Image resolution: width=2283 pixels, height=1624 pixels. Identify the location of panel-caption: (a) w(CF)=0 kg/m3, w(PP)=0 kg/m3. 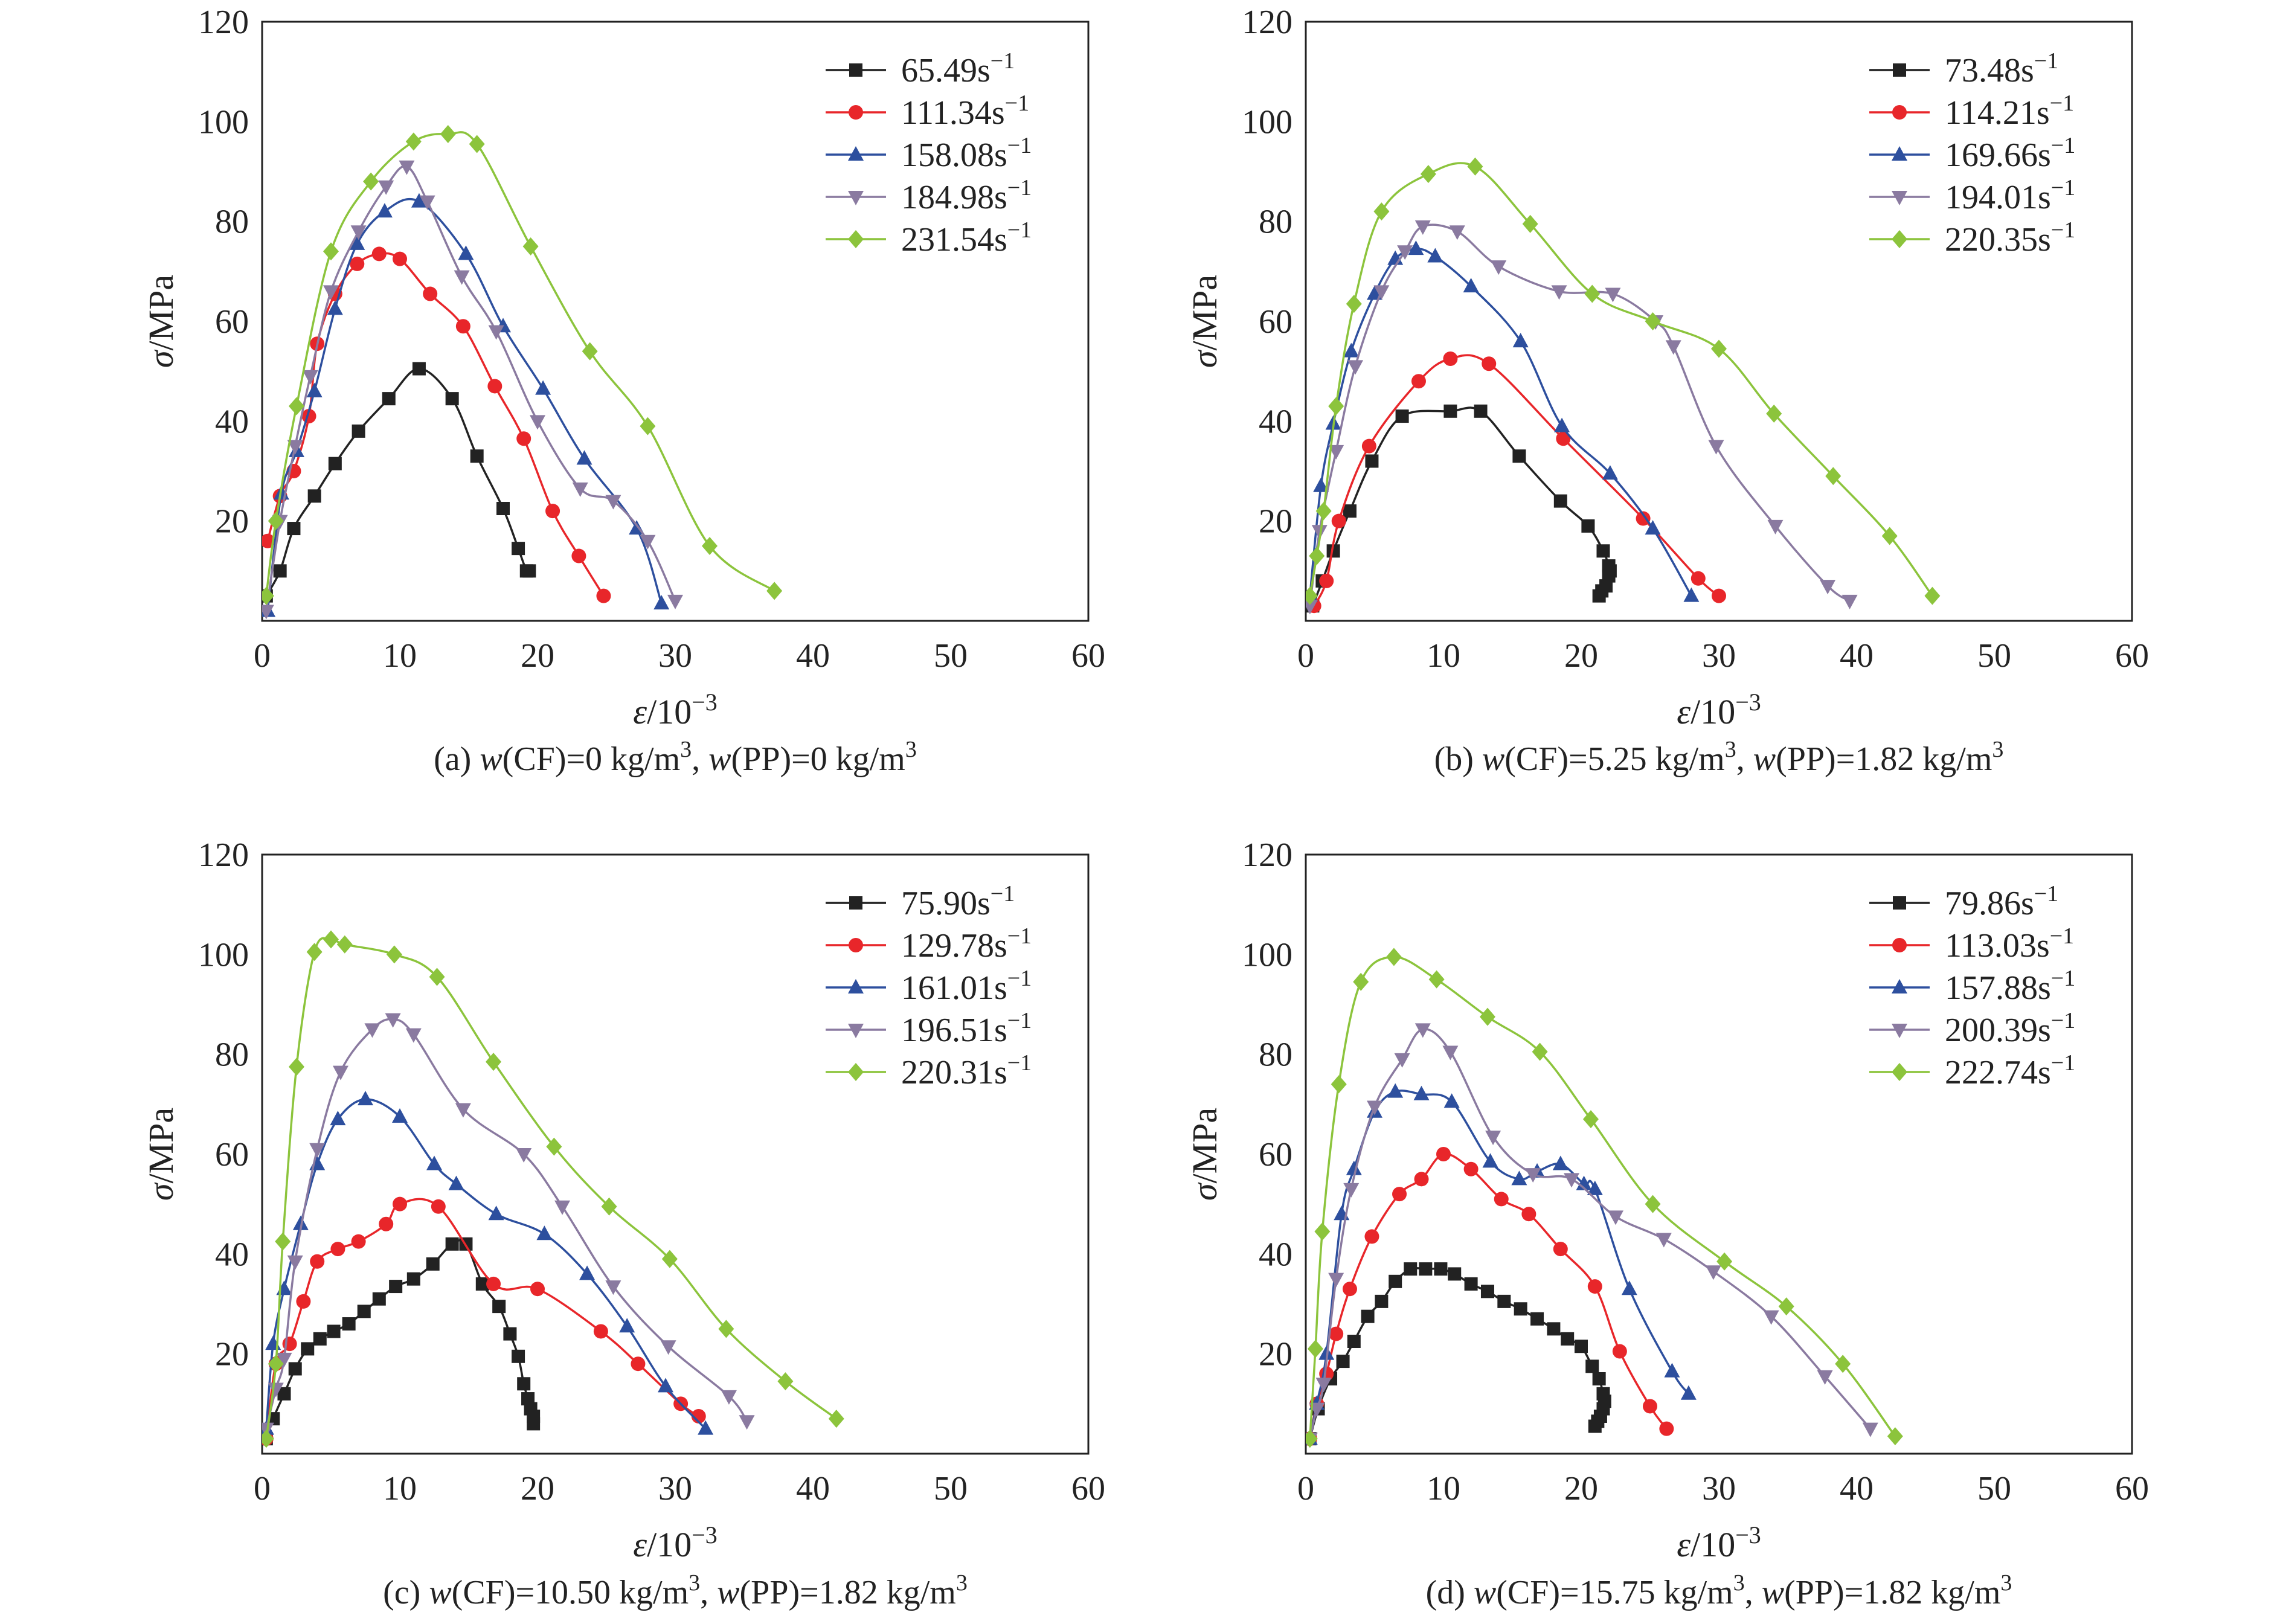
(675, 757).